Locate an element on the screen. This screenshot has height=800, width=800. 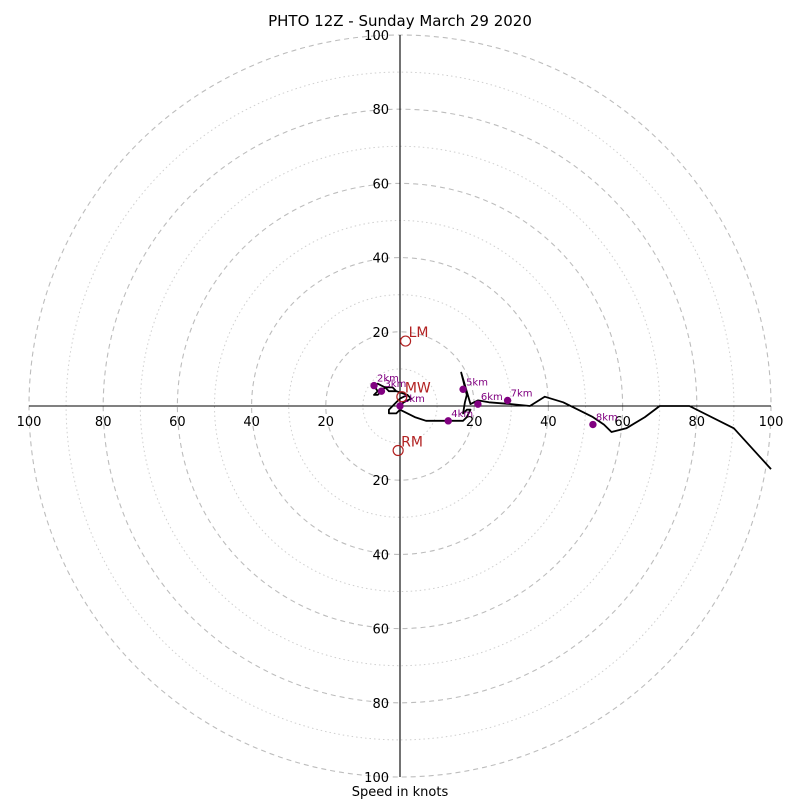
height-marker-6km is located at coordinates (478, 404).